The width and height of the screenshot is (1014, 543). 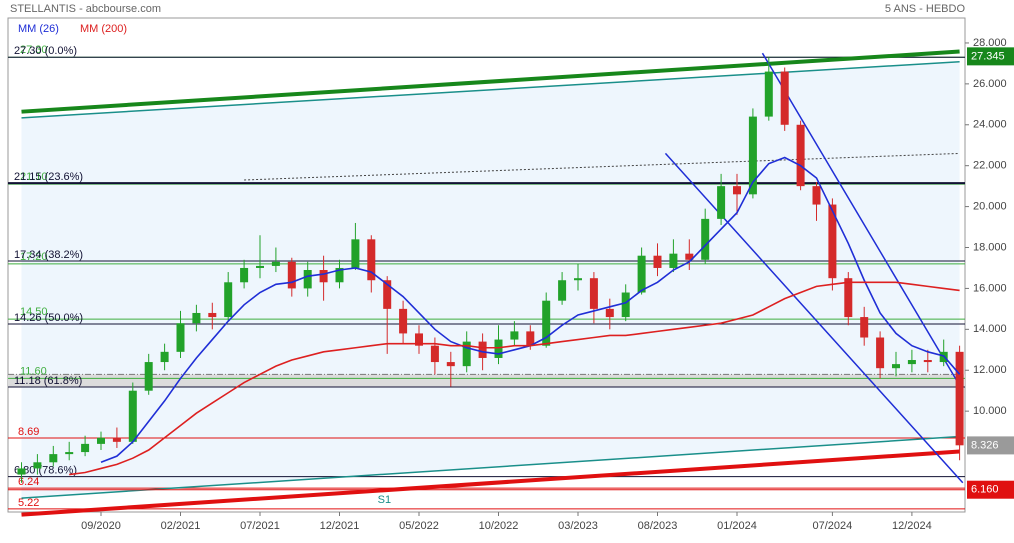 What do you see at coordinates (34, 312) in the screenshot?
I see `support-label: 14.50` at bounding box center [34, 312].